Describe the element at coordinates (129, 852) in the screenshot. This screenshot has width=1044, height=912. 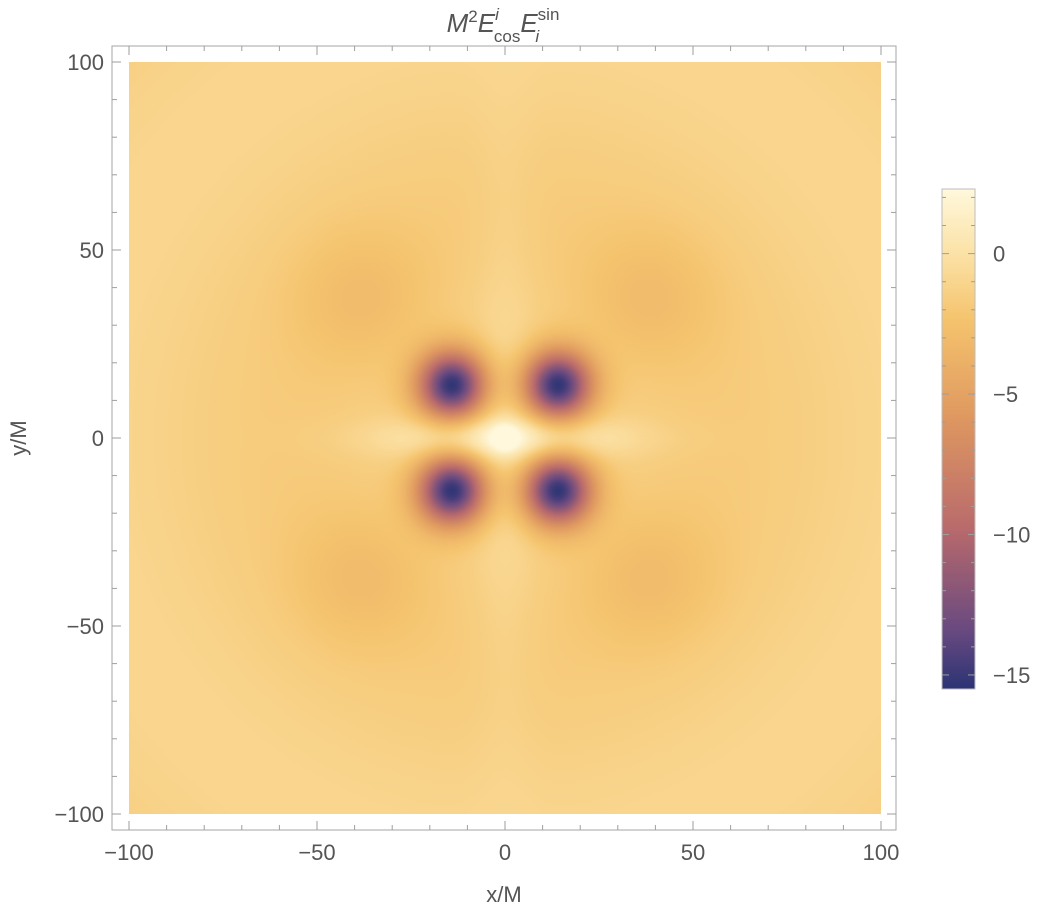
I see `x-tick-label: −100` at that location.